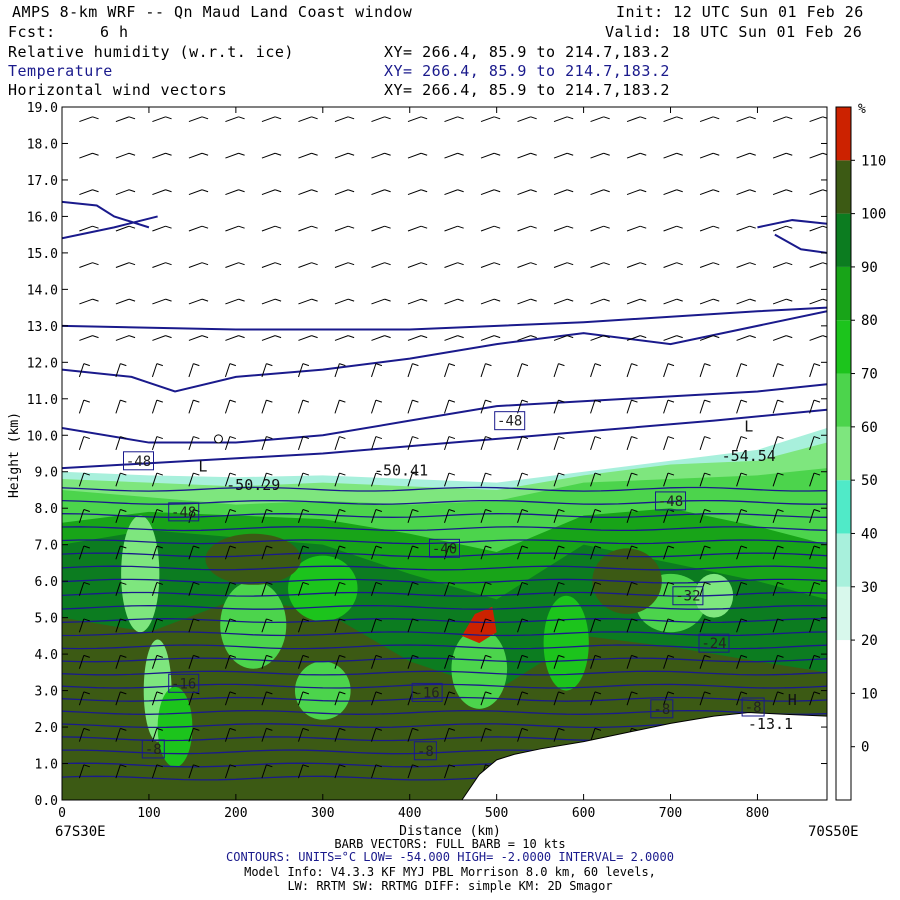 This screenshot has height=900, width=900. I want to click on x-tick-label: 600, so click(583, 813).